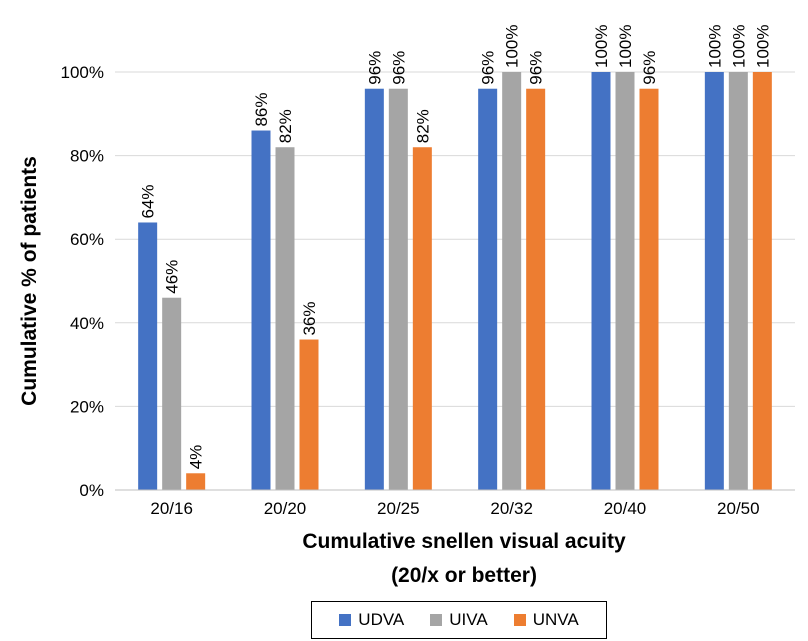 The image size is (808, 641). What do you see at coordinates (196, 457) in the screenshot?
I see `data-label-unva: 4%` at bounding box center [196, 457].